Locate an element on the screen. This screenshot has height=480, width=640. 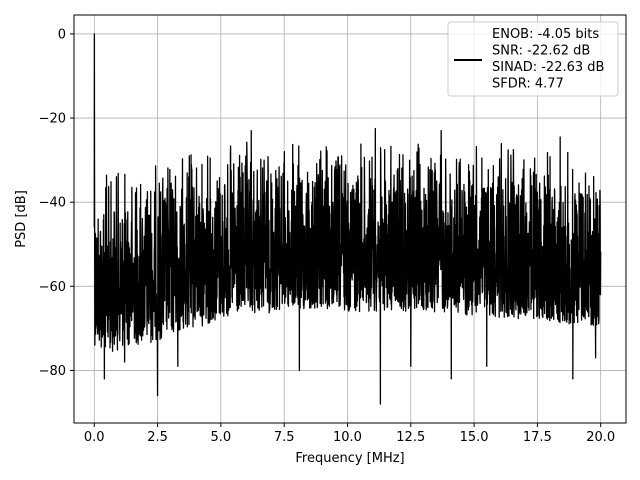
x-tick-label: 5.0 is located at coordinates (221, 437).